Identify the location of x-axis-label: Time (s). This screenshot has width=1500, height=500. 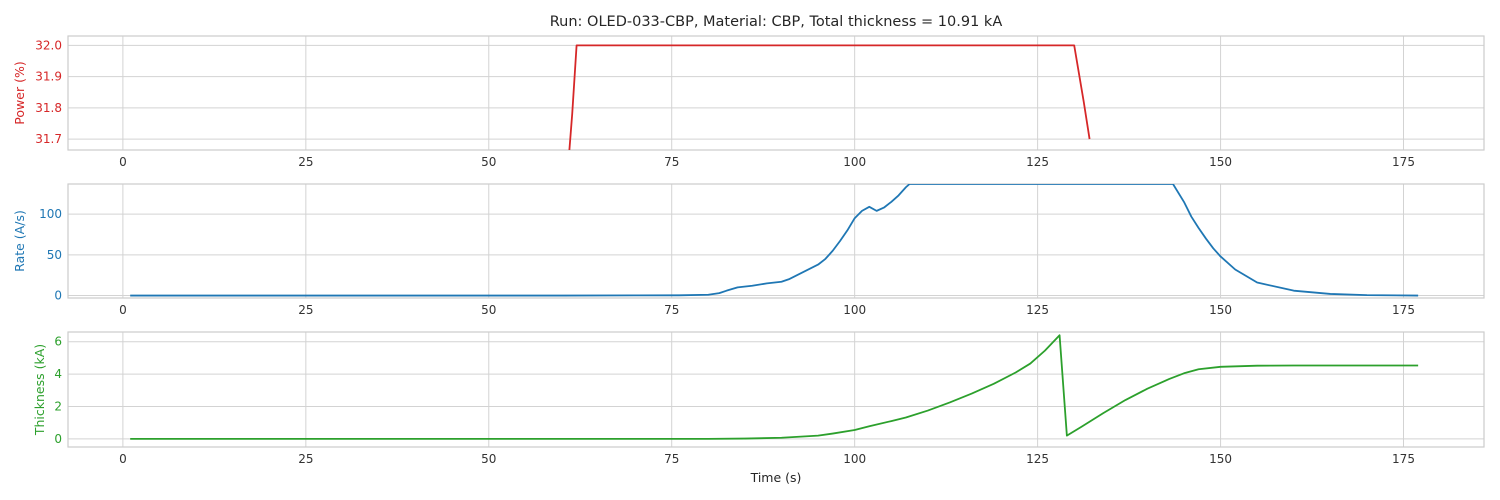
(776, 477).